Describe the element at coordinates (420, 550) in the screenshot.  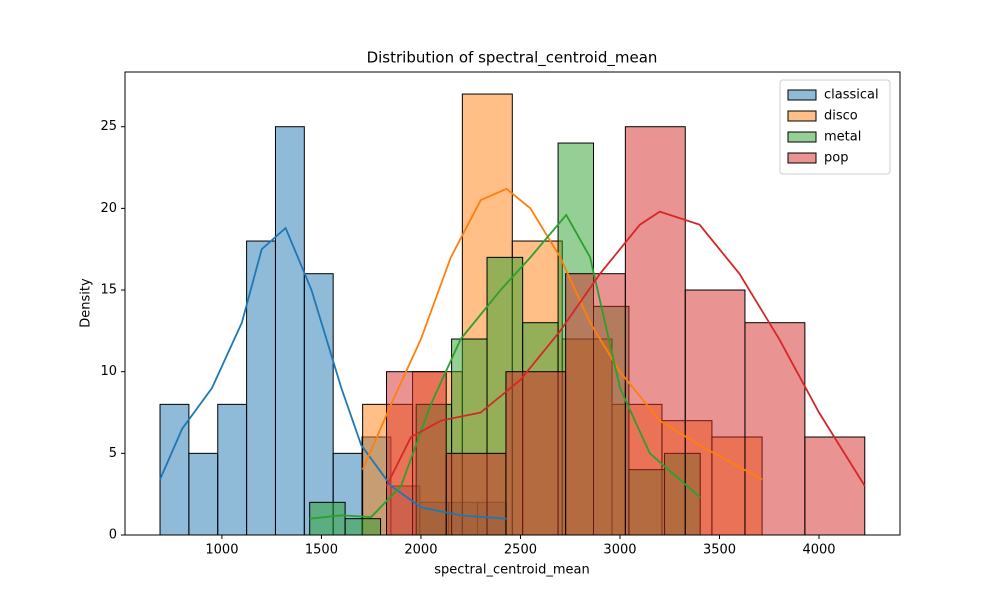
I see `x-tick-label: 2000` at that location.